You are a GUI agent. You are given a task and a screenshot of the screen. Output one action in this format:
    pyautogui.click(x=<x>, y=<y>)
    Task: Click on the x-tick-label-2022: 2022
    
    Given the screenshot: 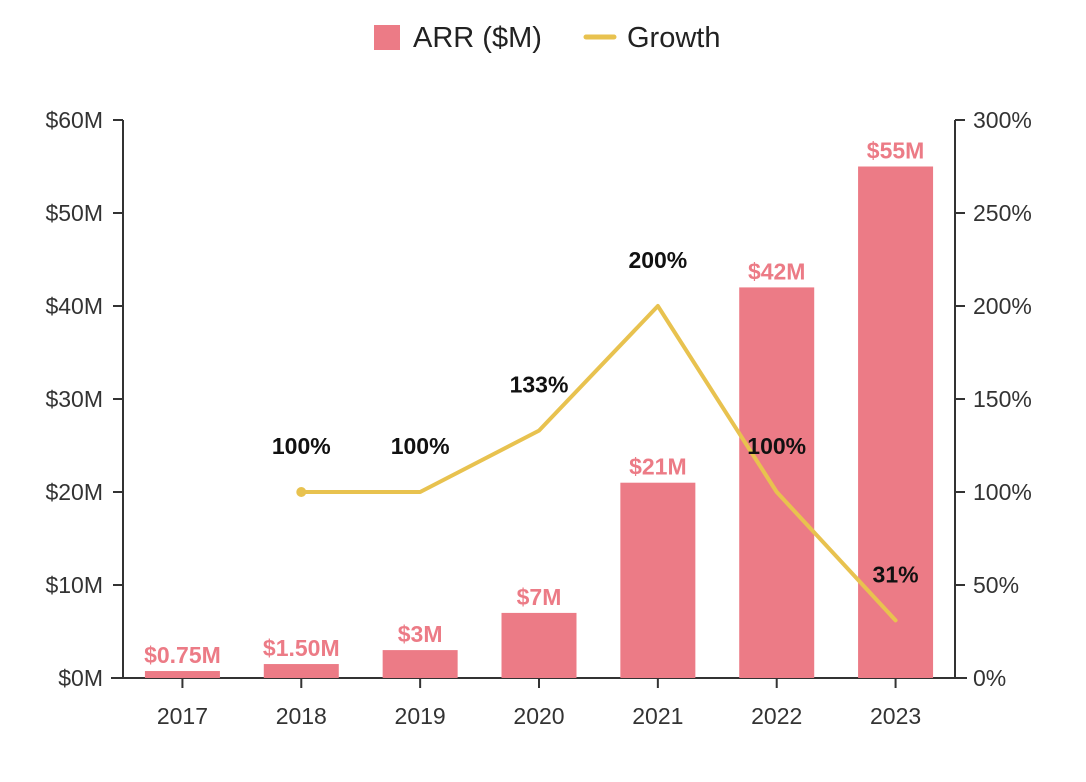 What is the action you would take?
    pyautogui.click(x=776, y=716)
    